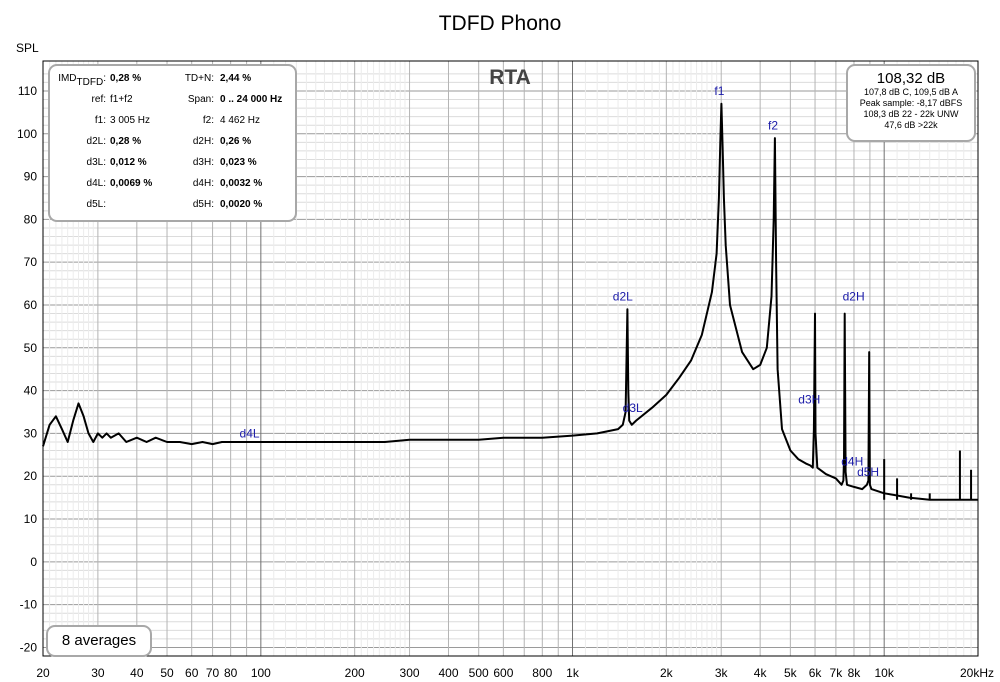 The width and height of the screenshot is (1000, 682). What do you see at coordinates (510, 77) in the screenshot?
I see `rta-label: RTA` at bounding box center [510, 77].